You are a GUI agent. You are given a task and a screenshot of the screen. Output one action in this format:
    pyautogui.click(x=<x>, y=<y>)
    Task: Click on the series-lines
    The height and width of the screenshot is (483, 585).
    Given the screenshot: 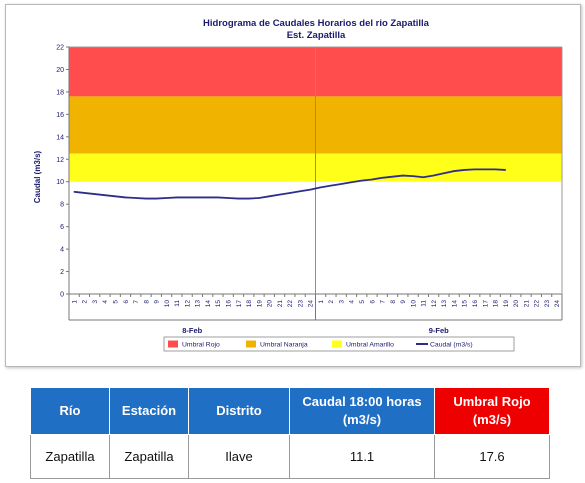 What is the action you would take?
    pyautogui.click(x=290, y=184)
    